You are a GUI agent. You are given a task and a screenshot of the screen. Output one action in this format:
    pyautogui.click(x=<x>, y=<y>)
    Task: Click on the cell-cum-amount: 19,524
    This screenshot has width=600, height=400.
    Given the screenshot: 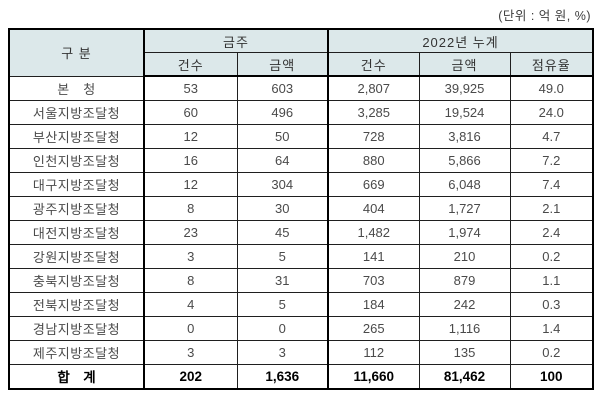 What is the action you would take?
    pyautogui.click(x=464, y=112)
    